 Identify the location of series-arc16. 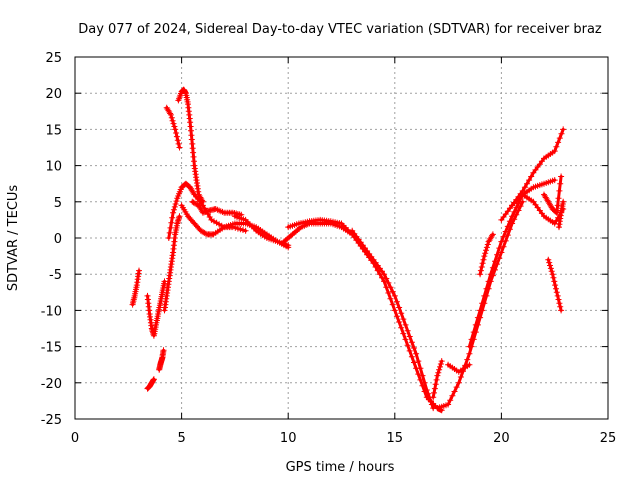
(437, 379).